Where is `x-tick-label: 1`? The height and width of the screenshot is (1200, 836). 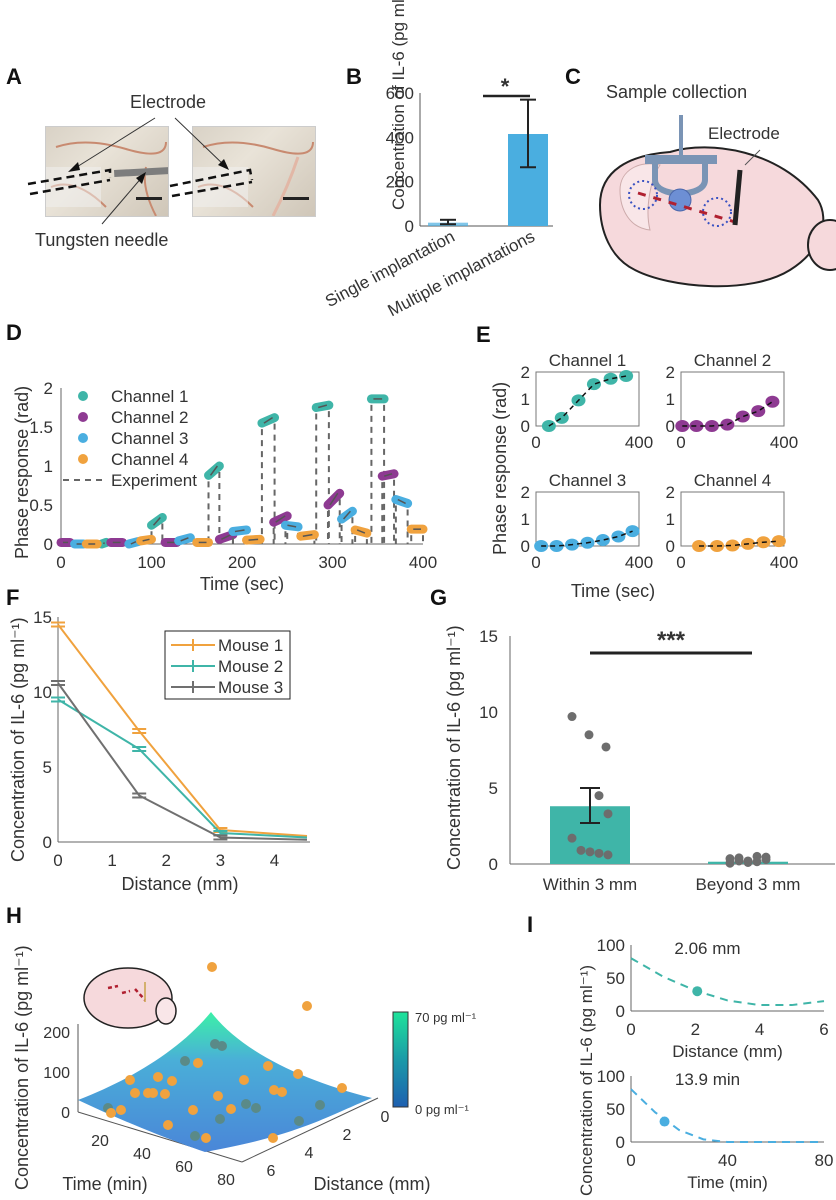
x-tick-label: 1 is located at coordinates (111, 860).